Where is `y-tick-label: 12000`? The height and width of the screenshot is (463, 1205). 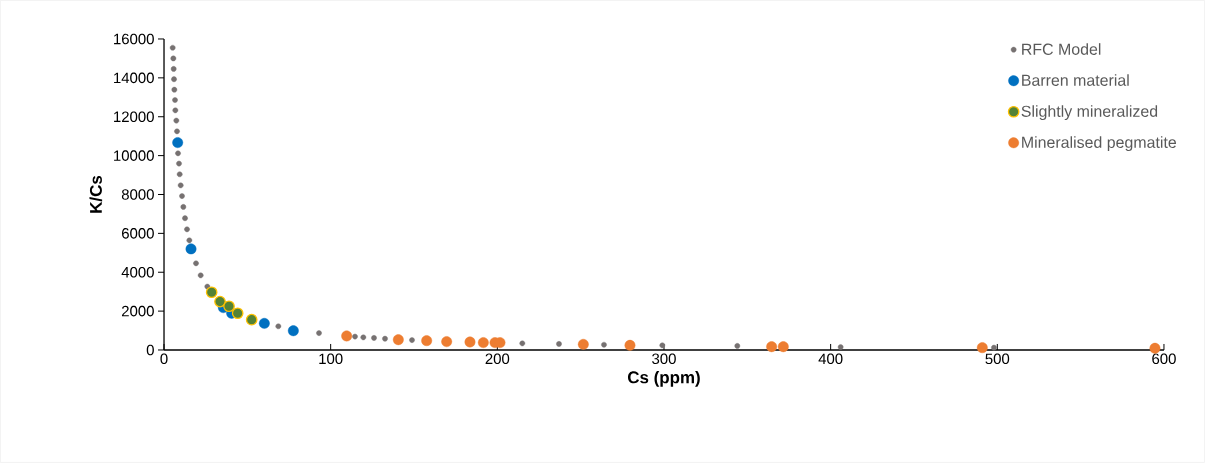 y-tick-label: 12000 is located at coordinates (134, 117).